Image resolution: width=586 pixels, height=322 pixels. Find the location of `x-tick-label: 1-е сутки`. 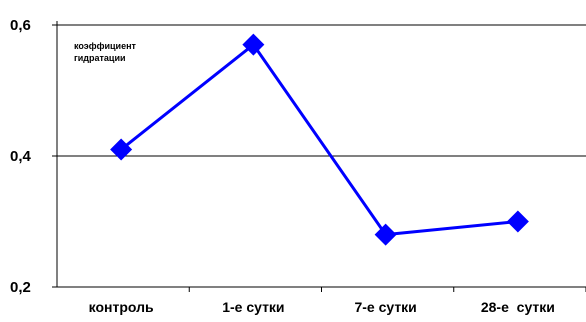

x-tick-label: 1-е сутки is located at coordinates (253, 307).